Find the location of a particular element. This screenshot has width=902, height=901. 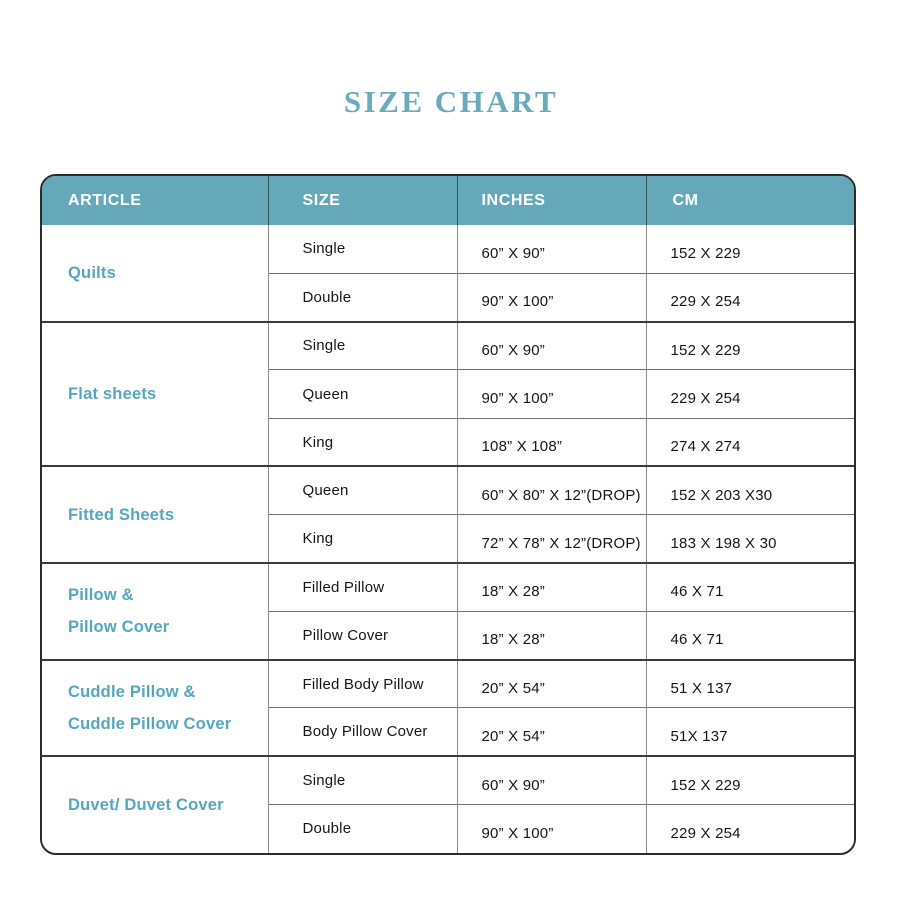

size-cell: Filled Pillow is located at coordinates (362, 587).